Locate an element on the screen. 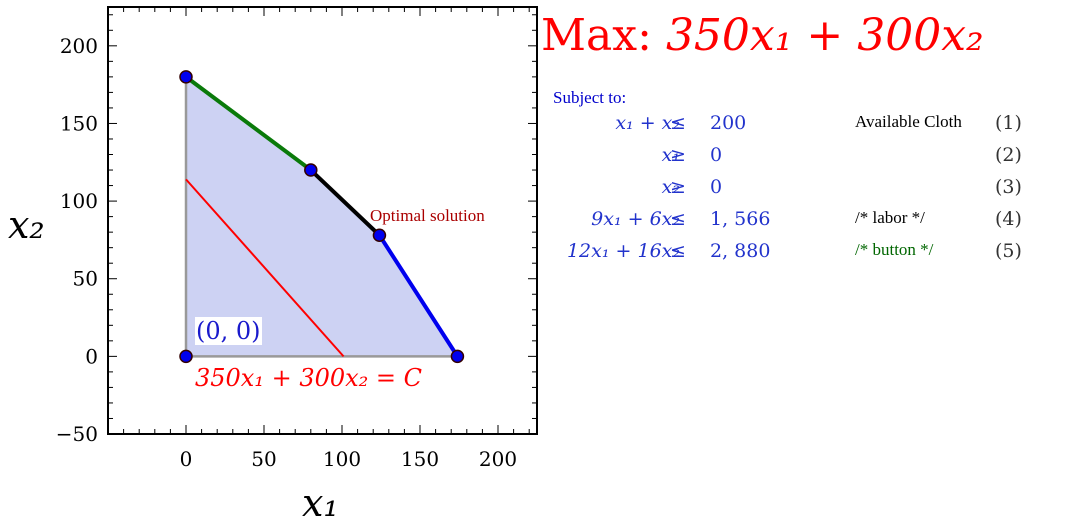 Image resolution: width=1069 pixels, height=530 pixels. optimal-solution-label: Optimal solution is located at coordinates (427, 215).